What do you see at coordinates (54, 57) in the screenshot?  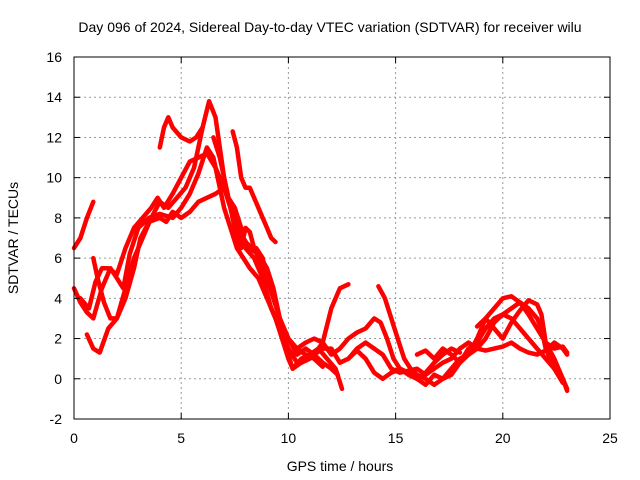 I see `y-tick-label: 16` at bounding box center [54, 57].